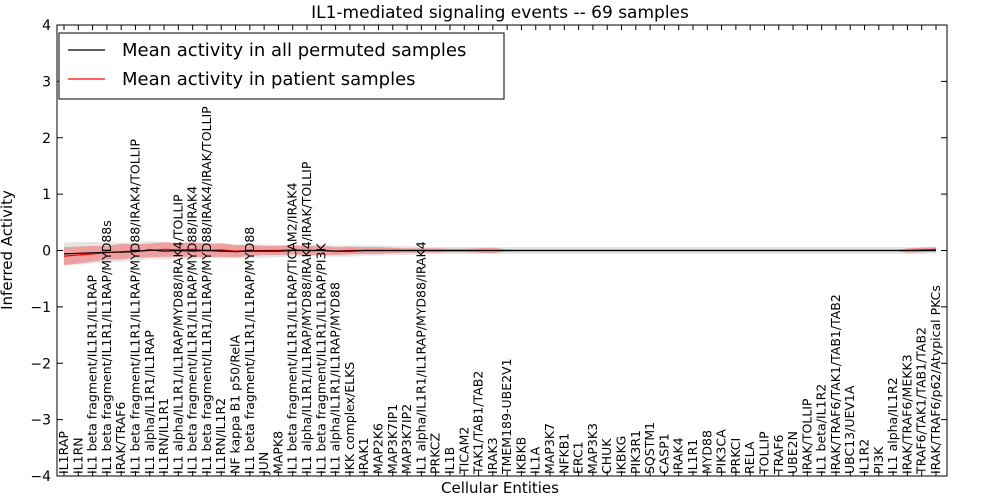 The image size is (1000, 500). Describe the element at coordinates (392, 439) in the screenshot. I see `x-tick-label: MAP3K7IP1` at that location.